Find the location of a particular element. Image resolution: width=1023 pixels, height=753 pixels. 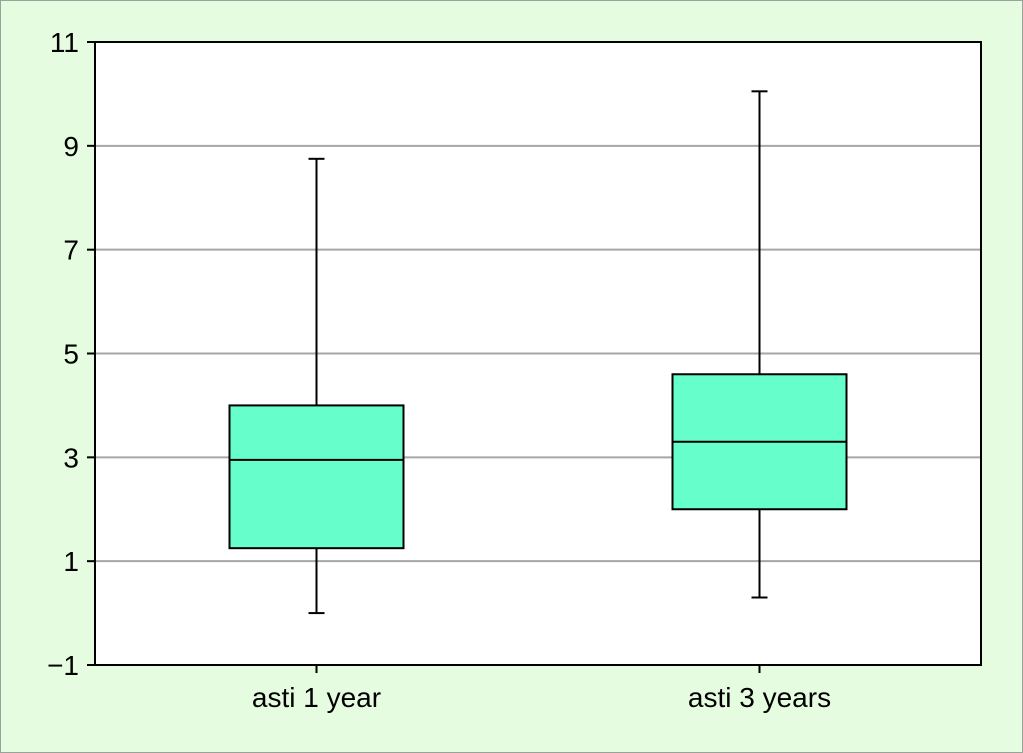

y-tick-label: 5 is located at coordinates (71, 354).